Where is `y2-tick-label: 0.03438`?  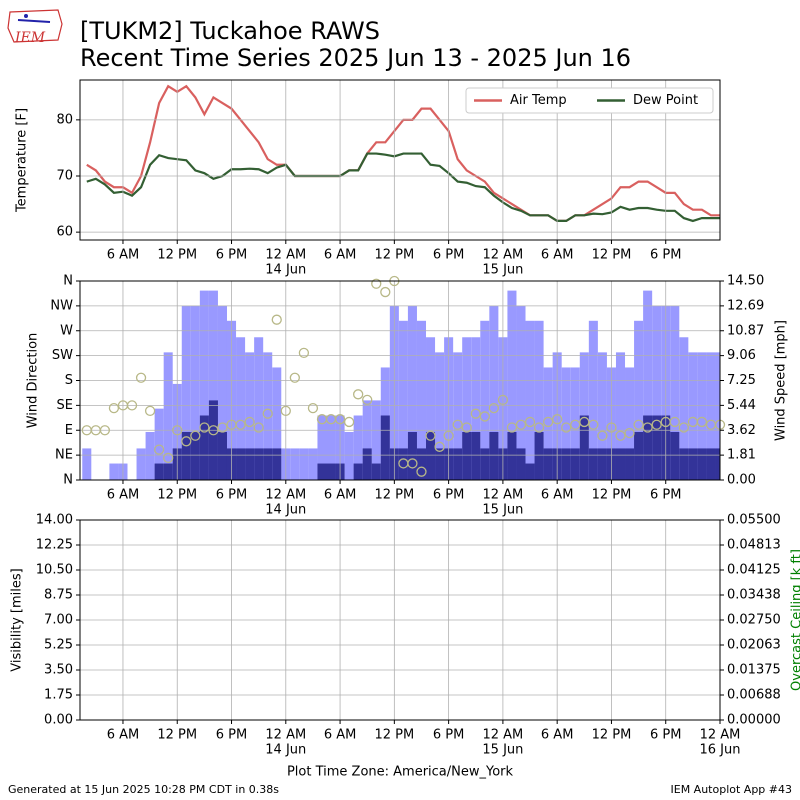 y2-tick-label: 0.03438 is located at coordinates (754, 595).